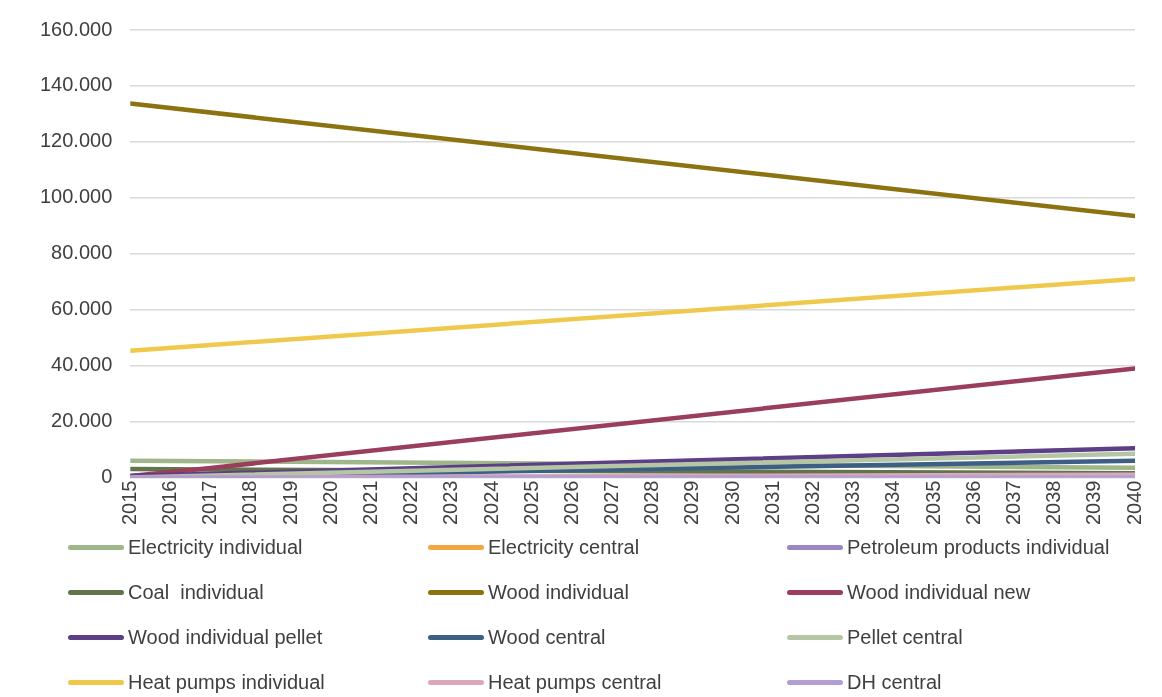 This screenshot has width=1162, height=697. I want to click on x-tick-label: 2037, so click(1012, 503).